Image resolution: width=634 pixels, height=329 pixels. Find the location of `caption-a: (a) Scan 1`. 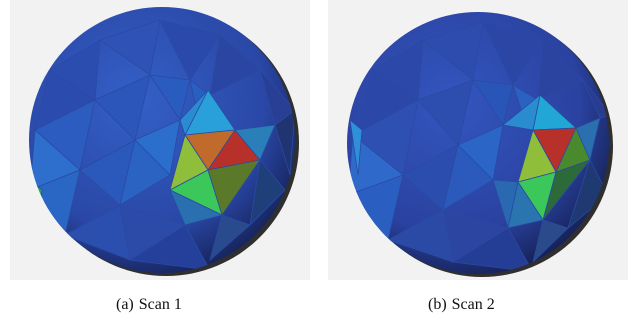

caption-a: (a) Scan 1 is located at coordinates (149, 305).